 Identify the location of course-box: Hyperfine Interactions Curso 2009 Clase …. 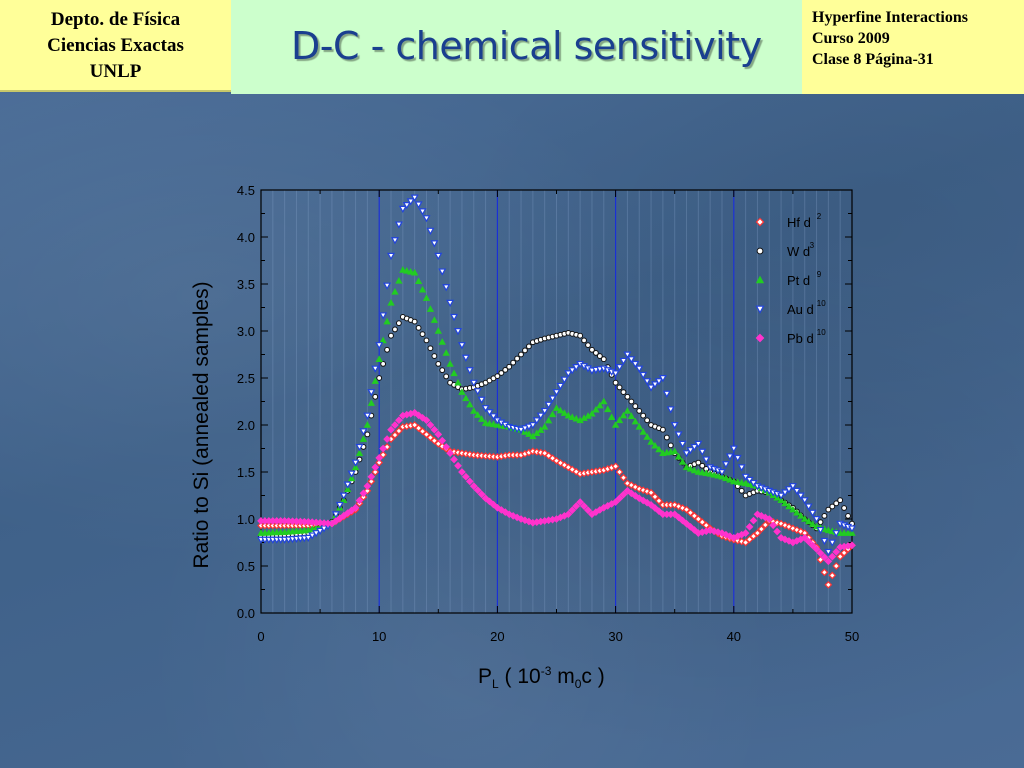
(913, 47).